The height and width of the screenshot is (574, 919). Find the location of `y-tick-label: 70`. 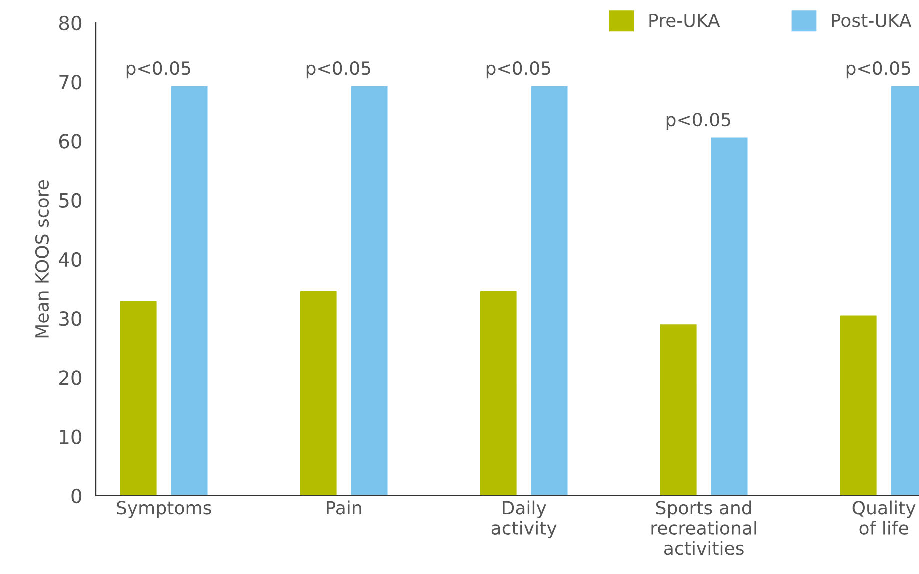

y-tick-label: 70 is located at coordinates (71, 82).